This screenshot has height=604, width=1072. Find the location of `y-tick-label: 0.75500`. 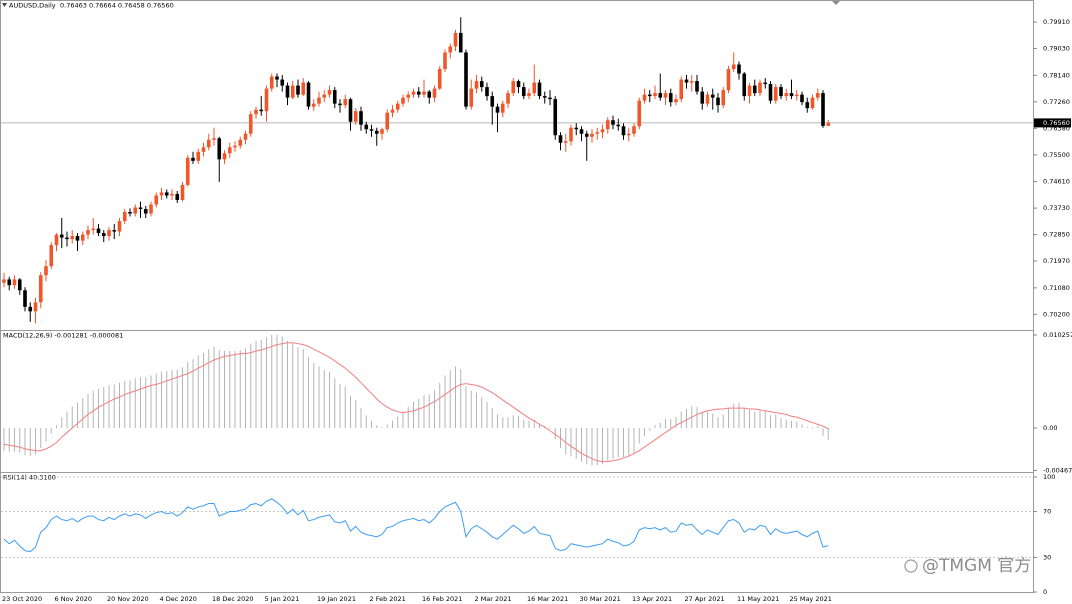

y-tick-label: 0.75500 is located at coordinates (1056, 155).